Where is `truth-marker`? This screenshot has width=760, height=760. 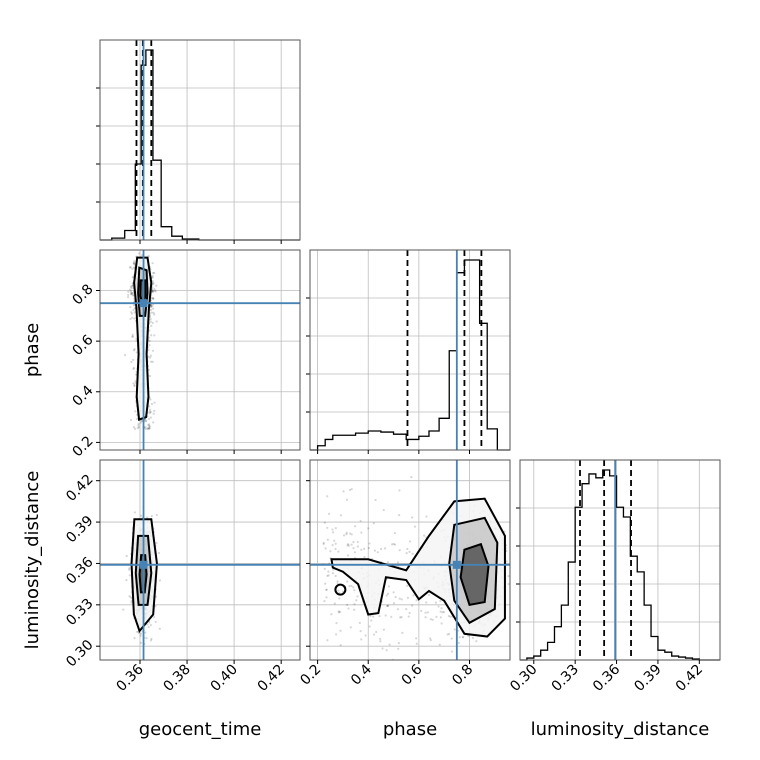 truth-marker is located at coordinates (143, 564).